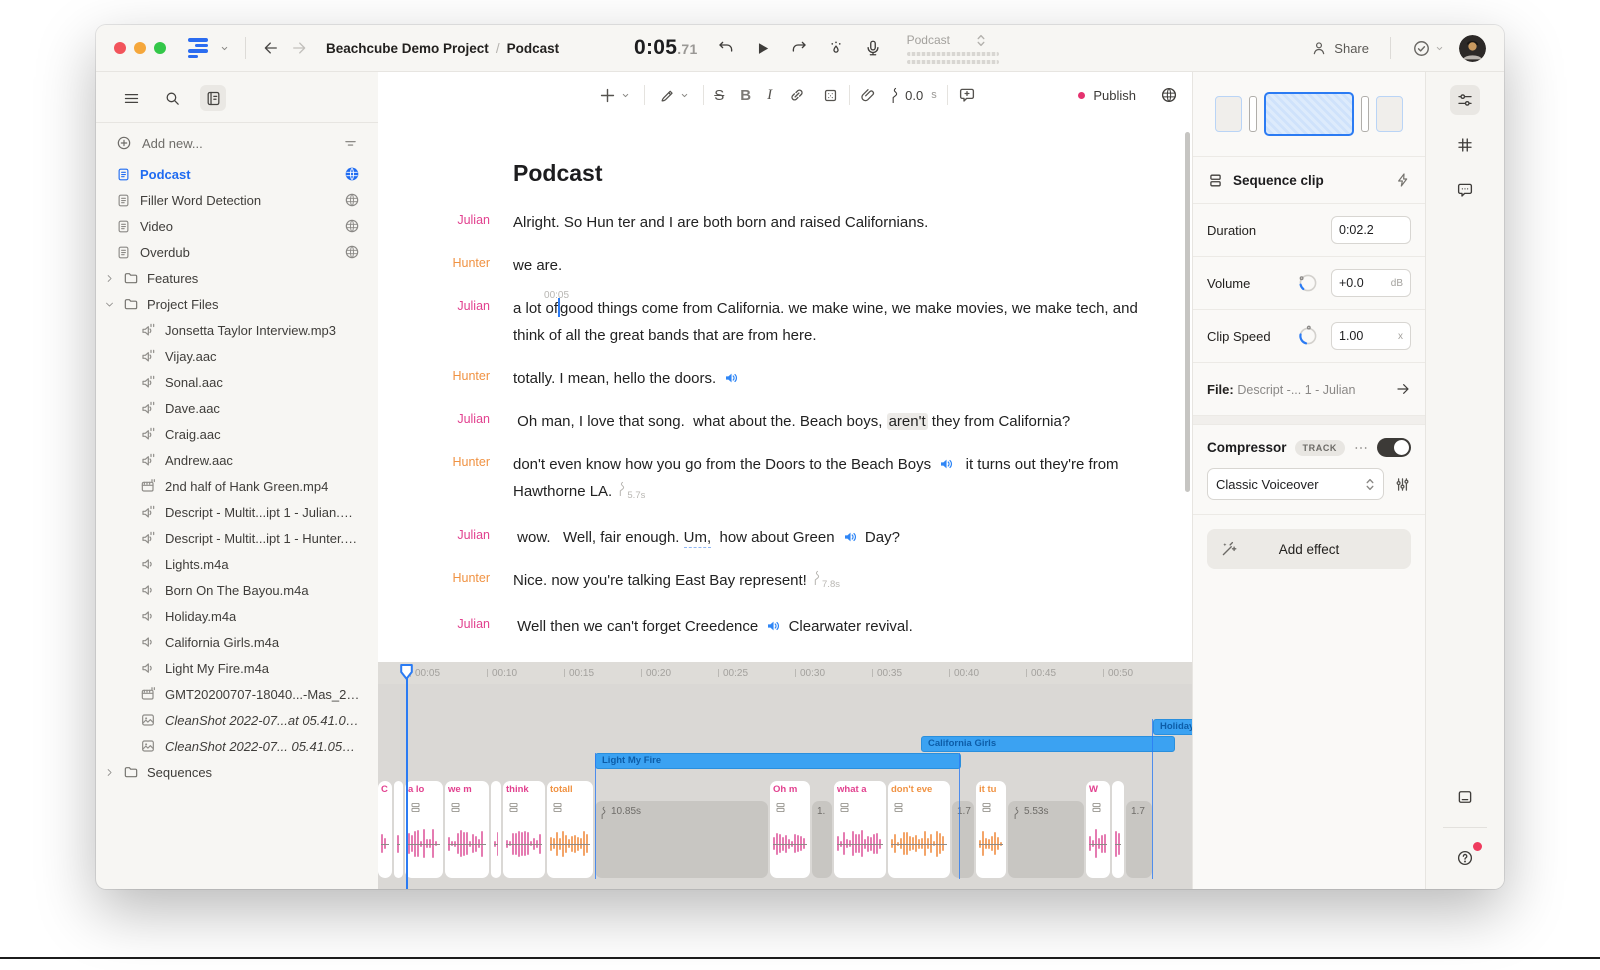 The height and width of the screenshot is (970, 1600). What do you see at coordinates (797, 95) in the screenshot?
I see `link-button` at bounding box center [797, 95].